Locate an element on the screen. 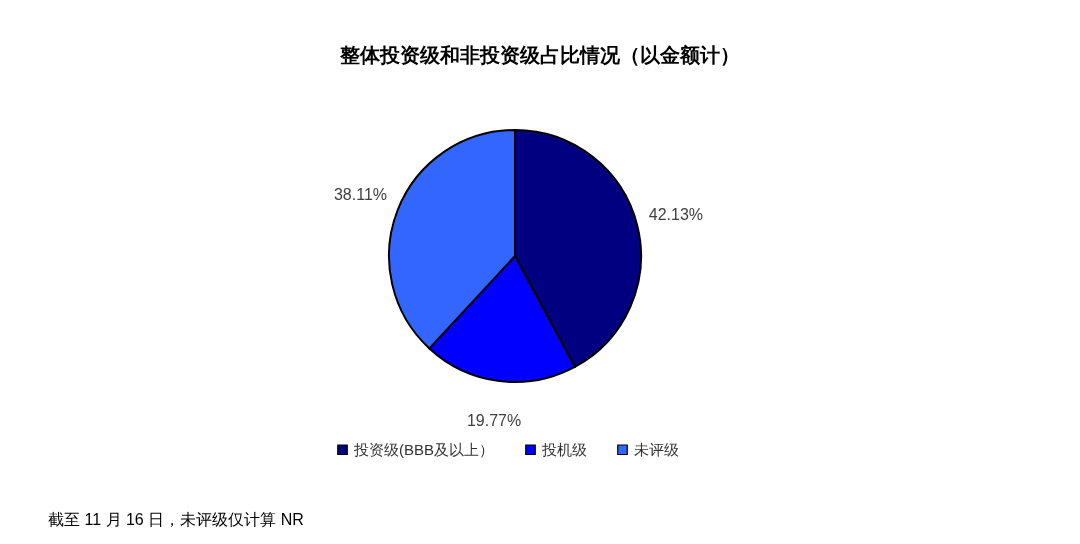 Image resolution: width=1080 pixels, height=544 pixels. data-label: 42.13% is located at coordinates (676, 215).